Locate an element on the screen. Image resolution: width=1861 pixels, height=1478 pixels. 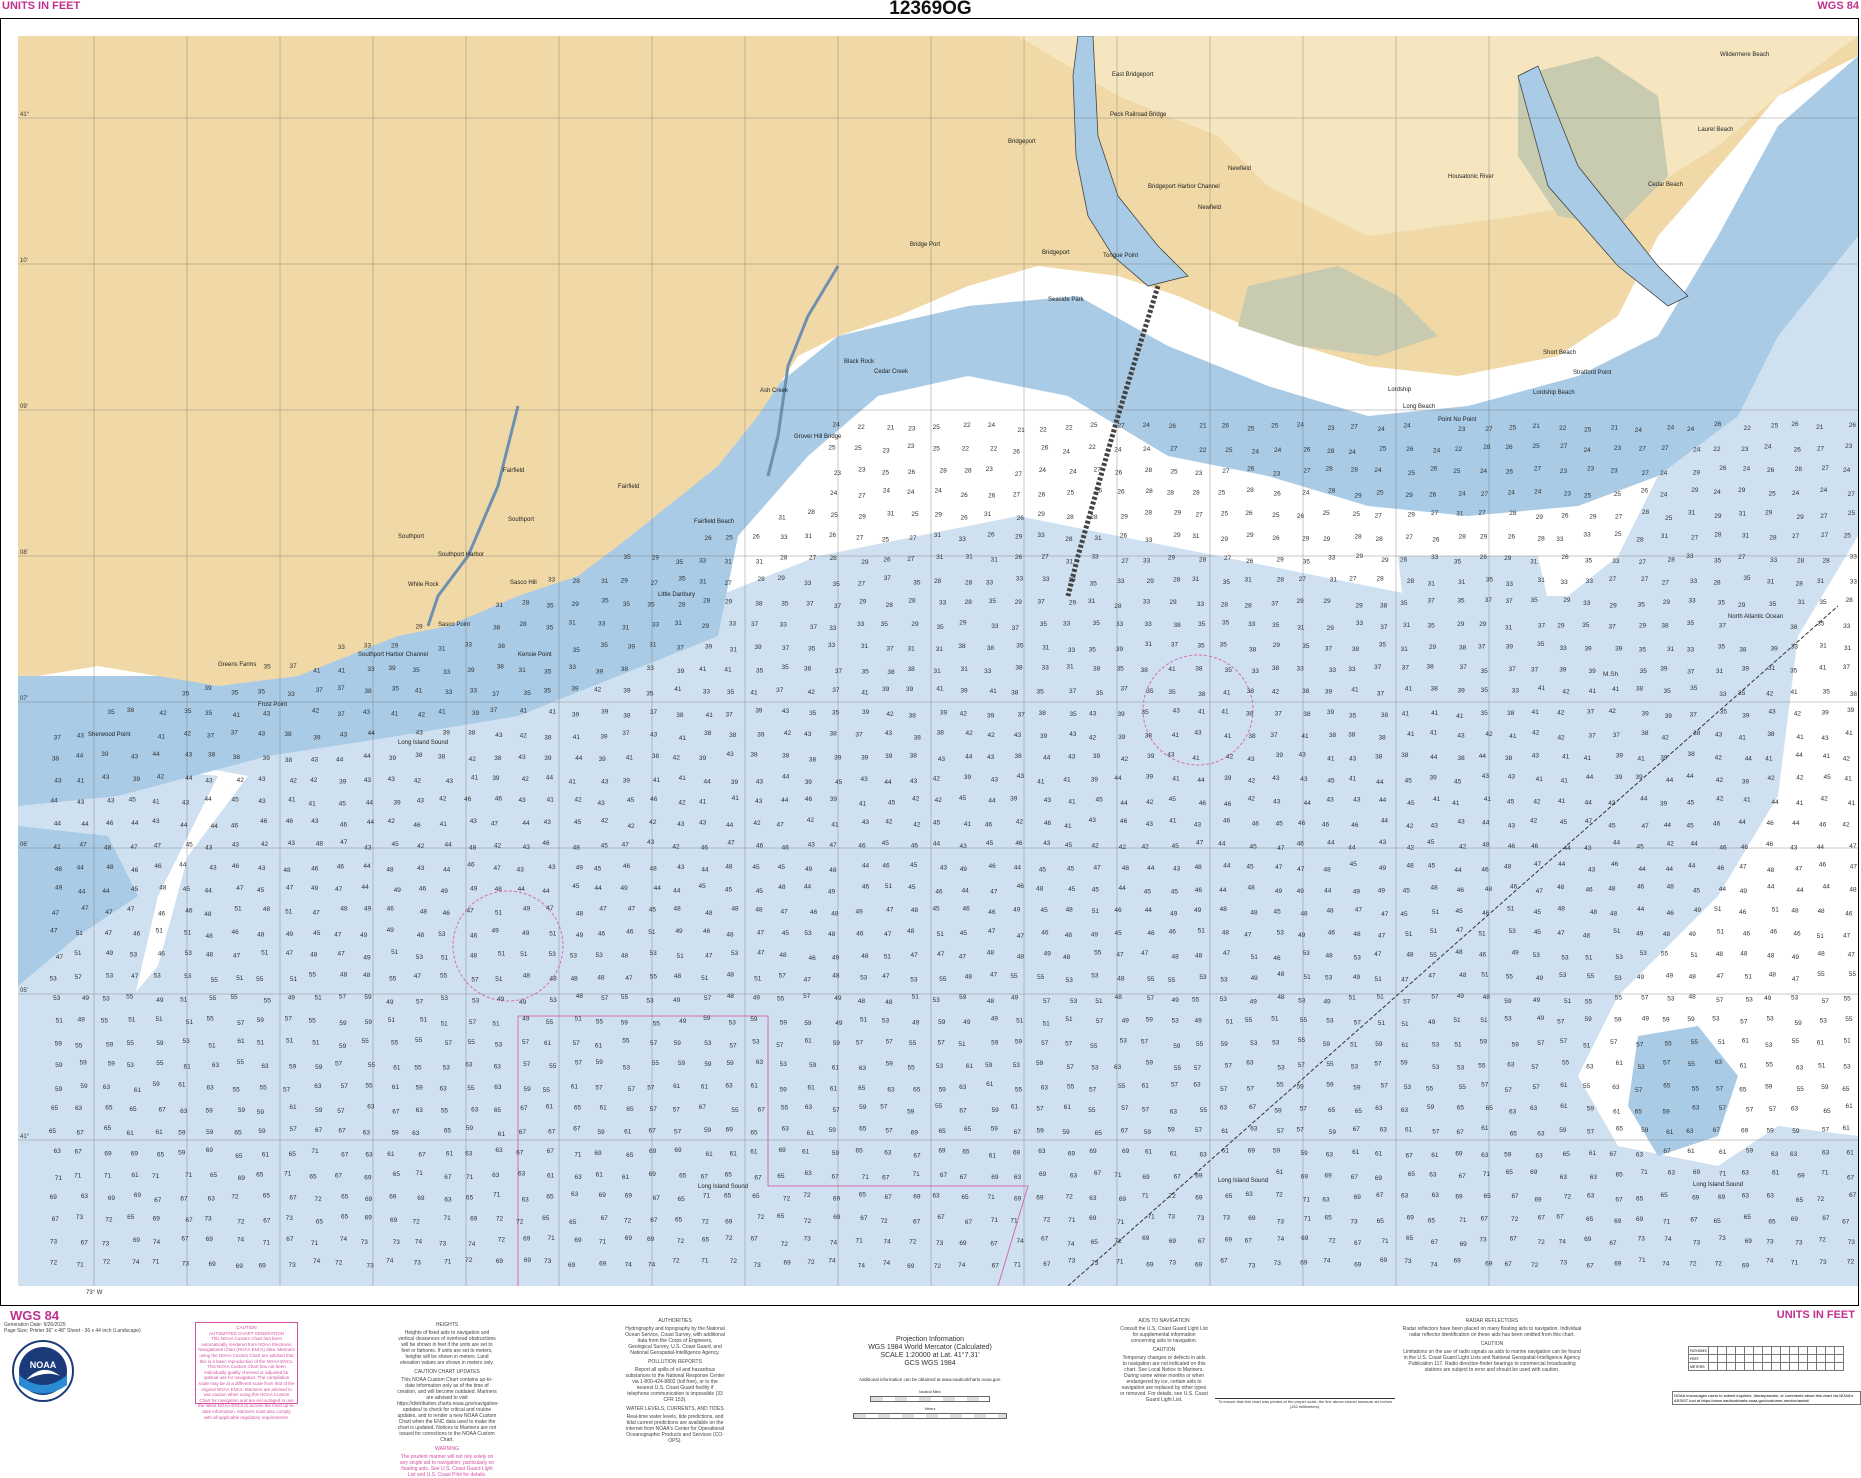
label-lordship: Lordship is located at coordinates (1400, 390).